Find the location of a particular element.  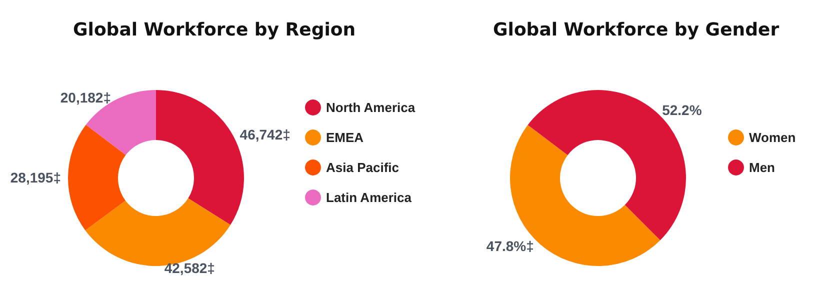

legend-label: North America is located at coordinates (371, 107).